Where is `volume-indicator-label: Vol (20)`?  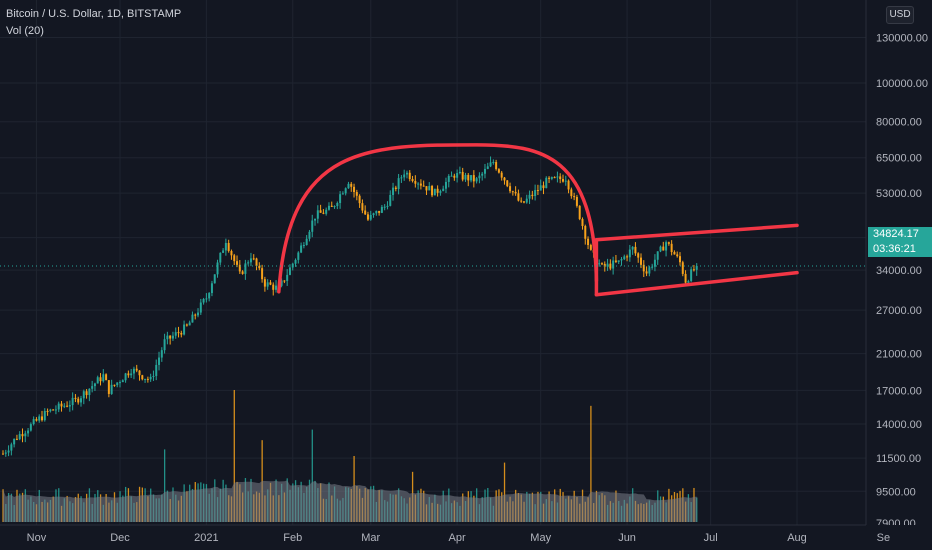 volume-indicator-label: Vol (20) is located at coordinates (25, 31).